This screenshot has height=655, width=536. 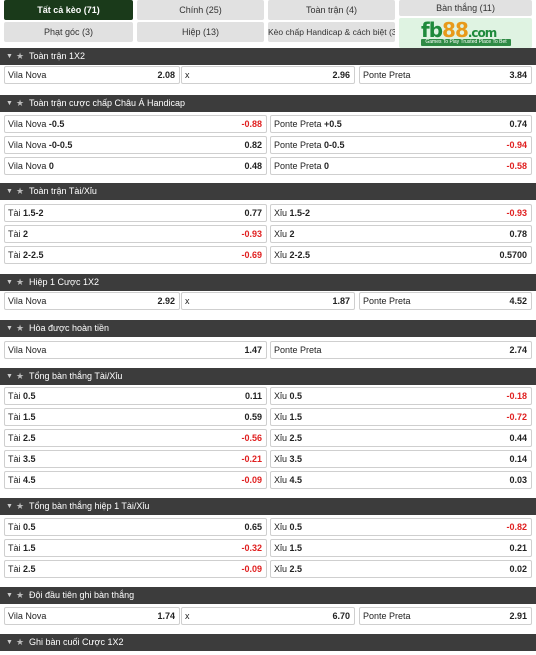 I want to click on odds-cell: Tài 0.5 0.11, so click(x=135, y=396).